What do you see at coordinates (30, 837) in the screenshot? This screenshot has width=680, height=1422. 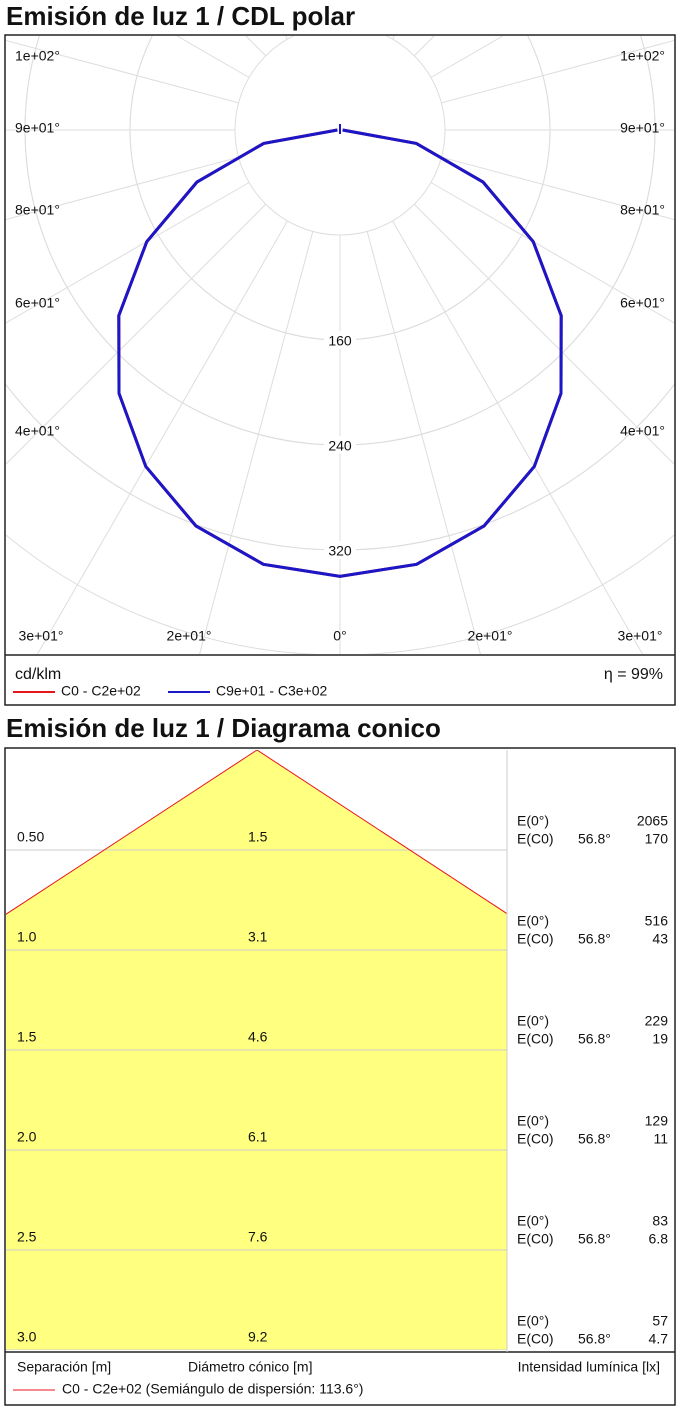 I see `distance: 0.50` at bounding box center [30, 837].